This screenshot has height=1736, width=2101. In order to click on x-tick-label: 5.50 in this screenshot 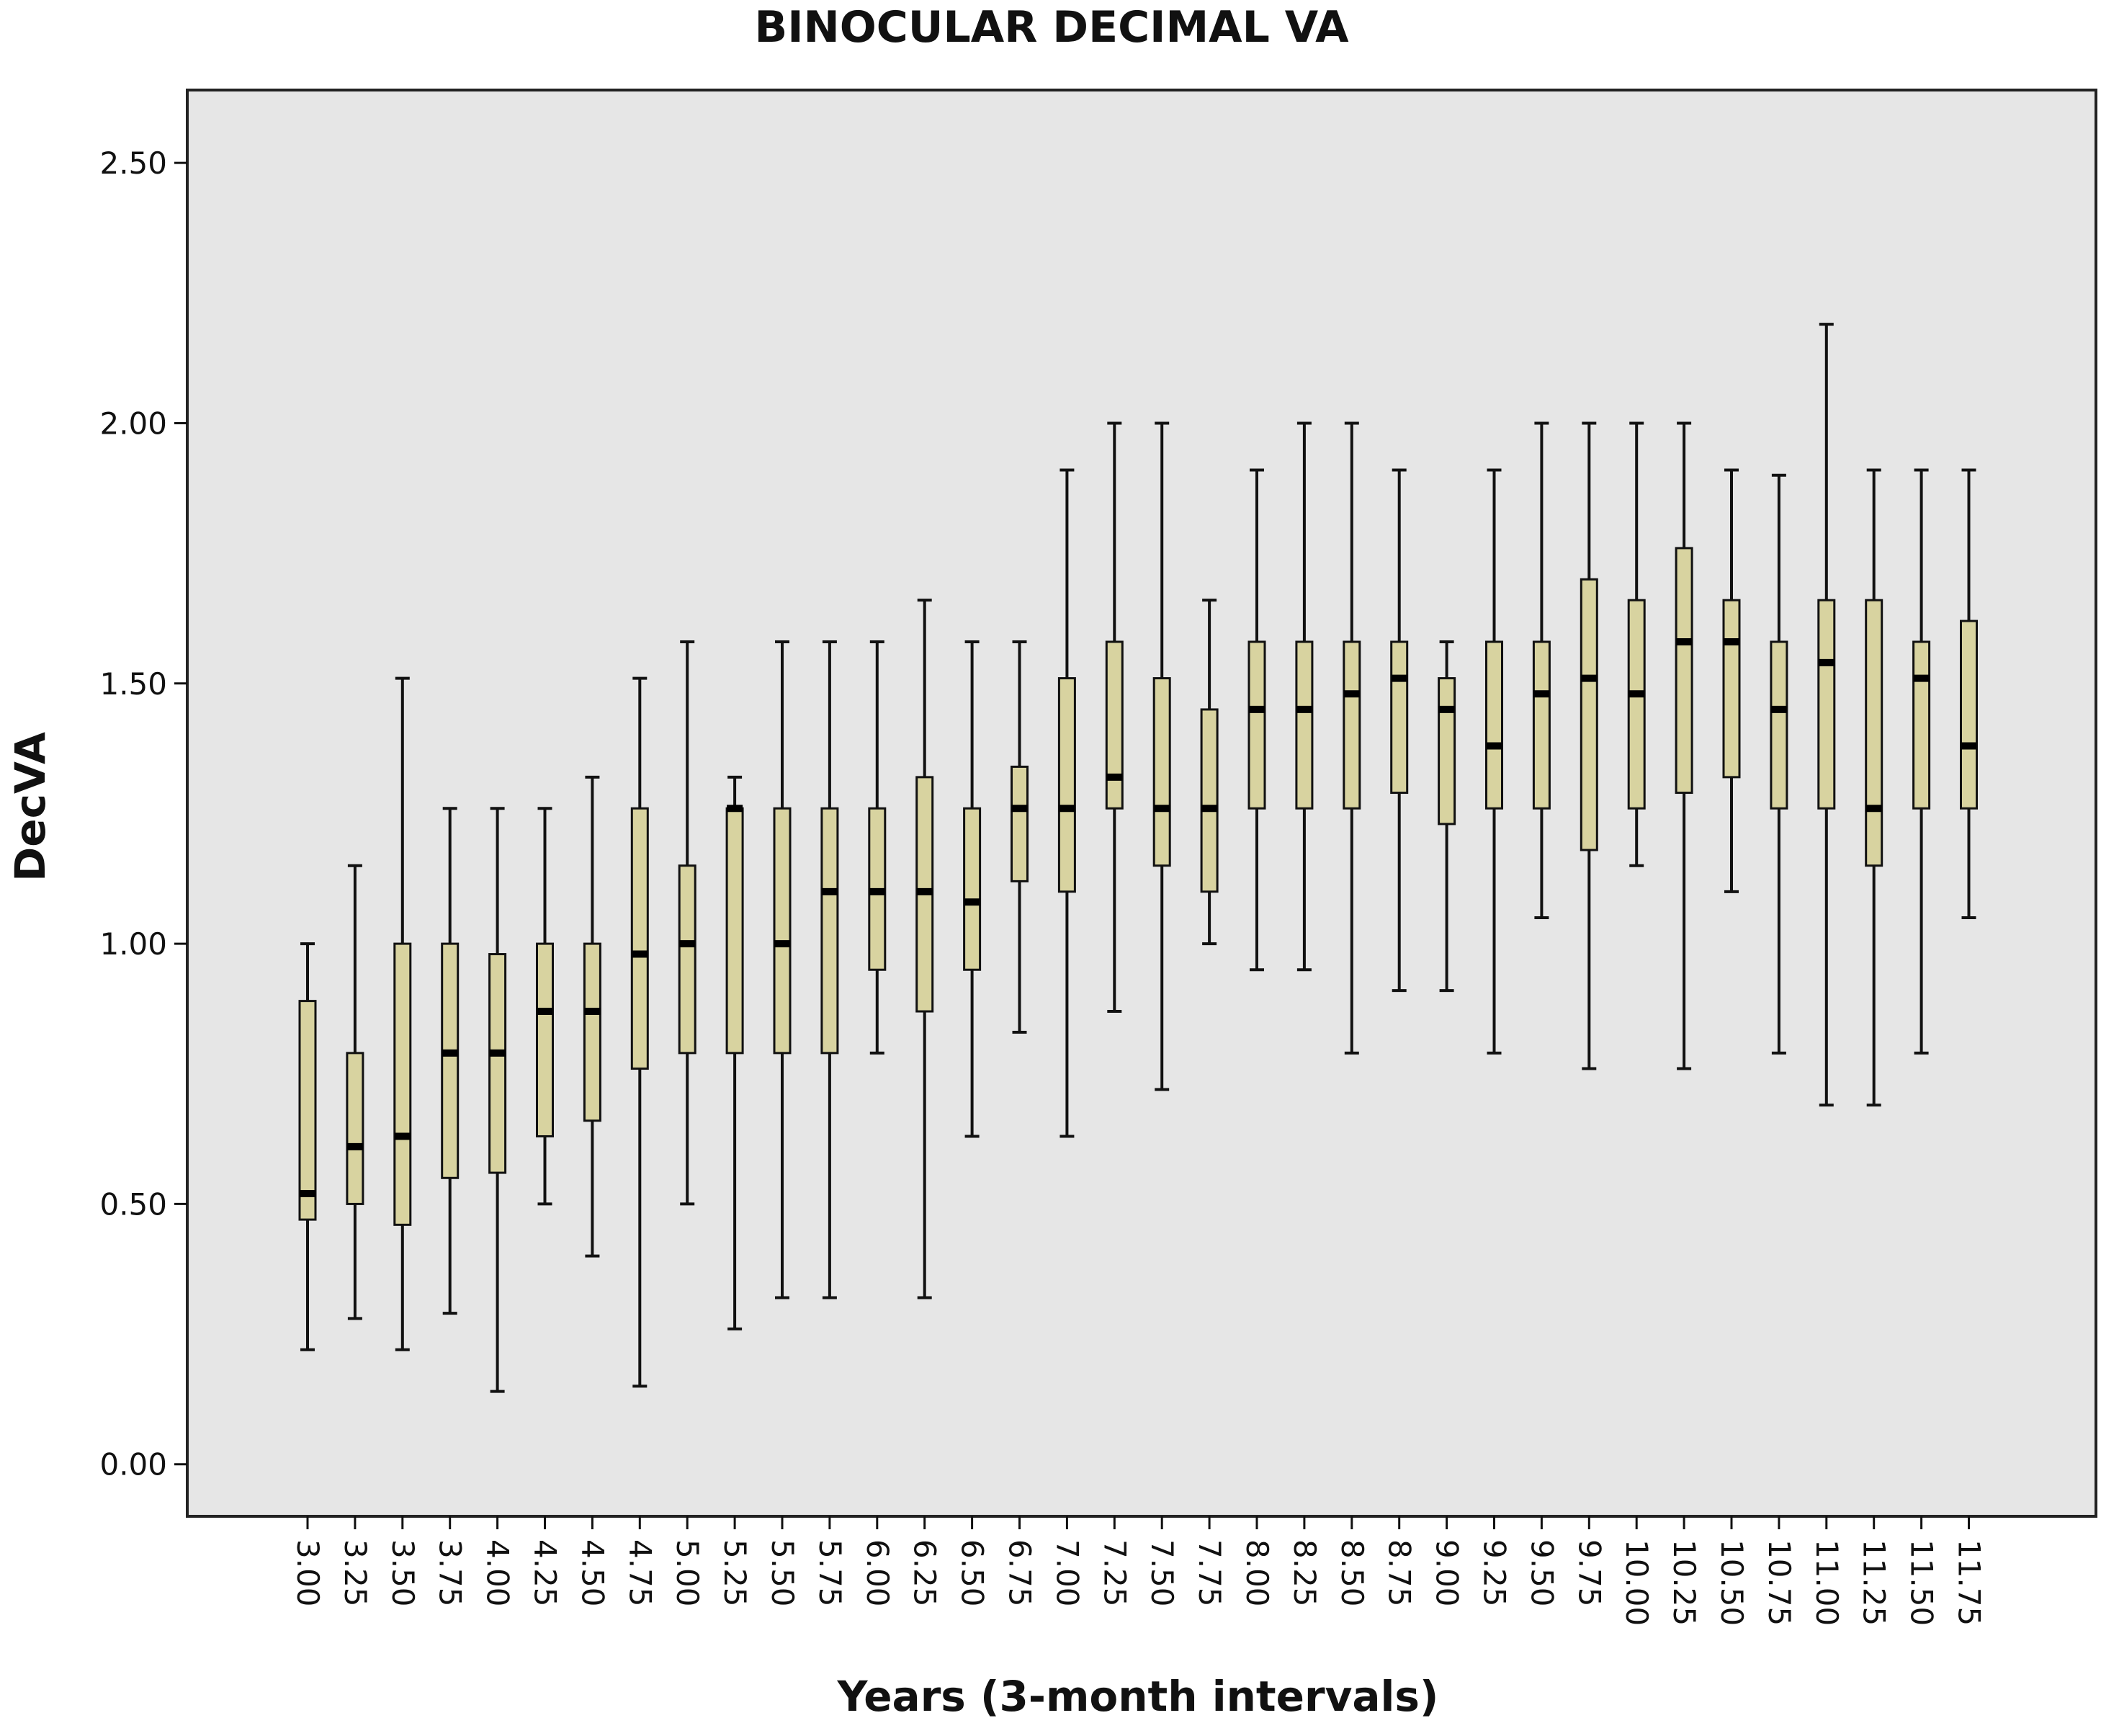, I will do `click(782, 1573)`.